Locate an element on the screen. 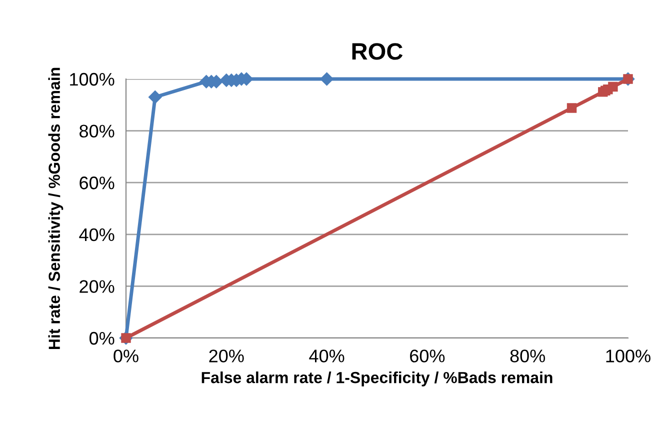 Image resolution: width=660 pixels, height=424 pixels. y-axis-title: Hit rate / Sensitivity / %Goods remain is located at coordinates (56, 208).